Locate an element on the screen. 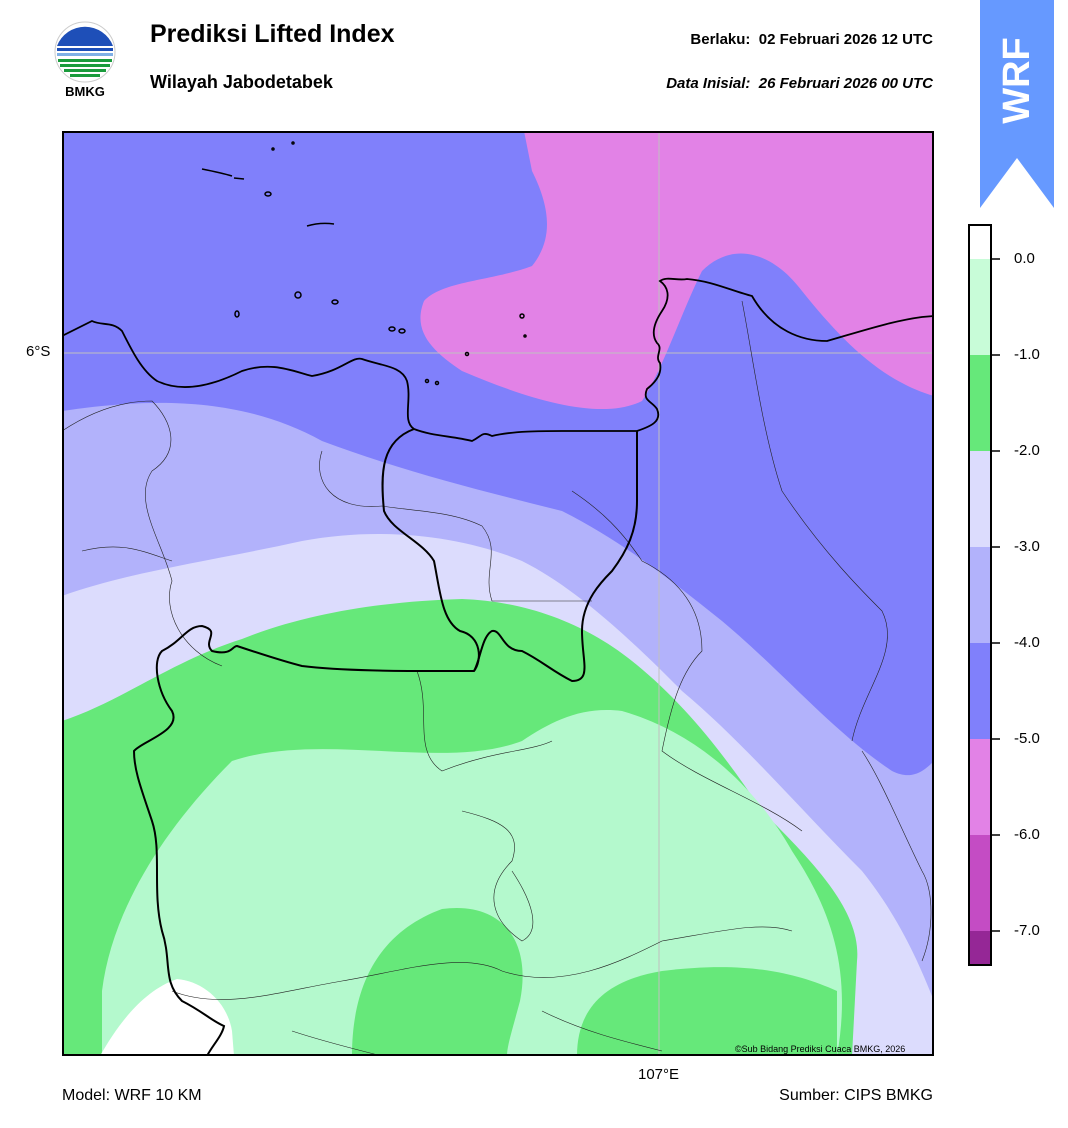 This screenshot has width=1068, height=1128. page-title: Prediksi Lifted Index is located at coordinates (272, 34).